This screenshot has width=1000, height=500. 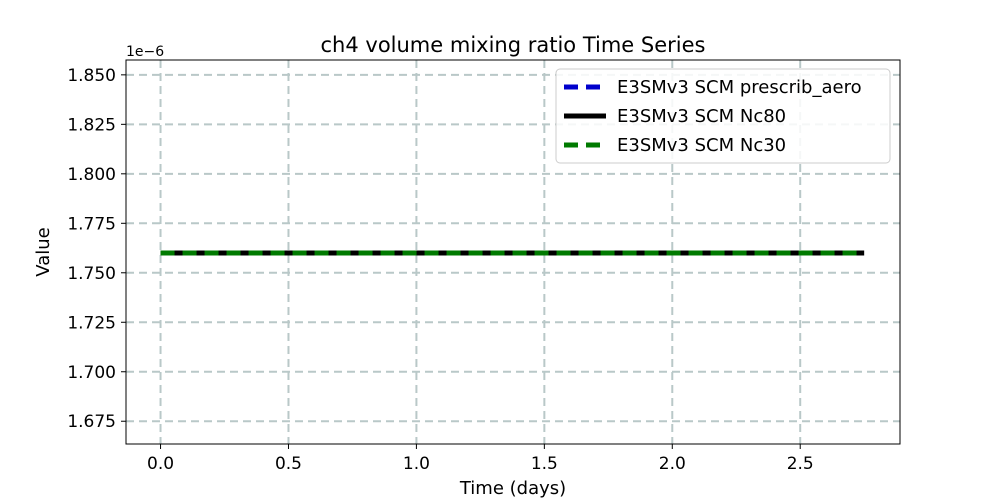 I want to click on x-tick-label: 1.0, so click(x=416, y=464).